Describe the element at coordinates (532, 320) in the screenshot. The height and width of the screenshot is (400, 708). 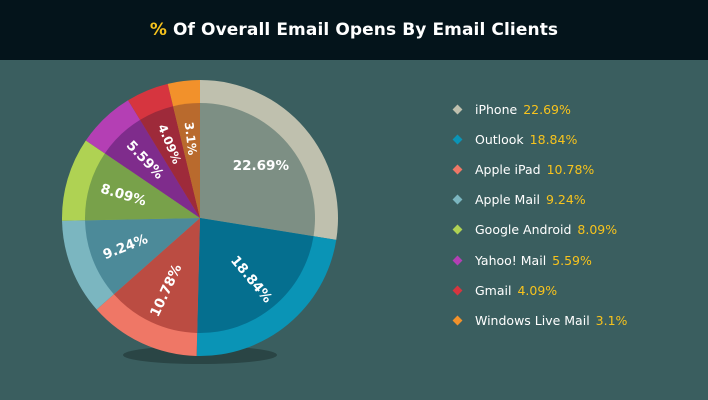
I see `legend-label: Windows Live Mail` at that location.